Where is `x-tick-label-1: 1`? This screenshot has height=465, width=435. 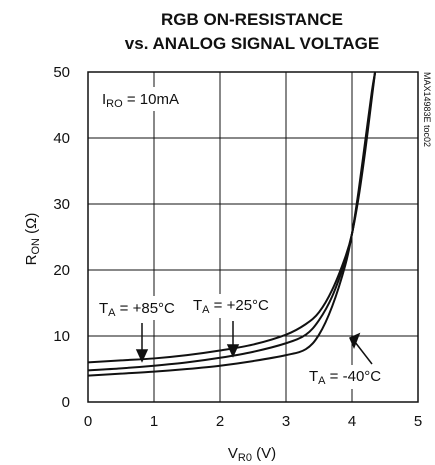
x-tick-label-1: 1 is located at coordinates (154, 421).